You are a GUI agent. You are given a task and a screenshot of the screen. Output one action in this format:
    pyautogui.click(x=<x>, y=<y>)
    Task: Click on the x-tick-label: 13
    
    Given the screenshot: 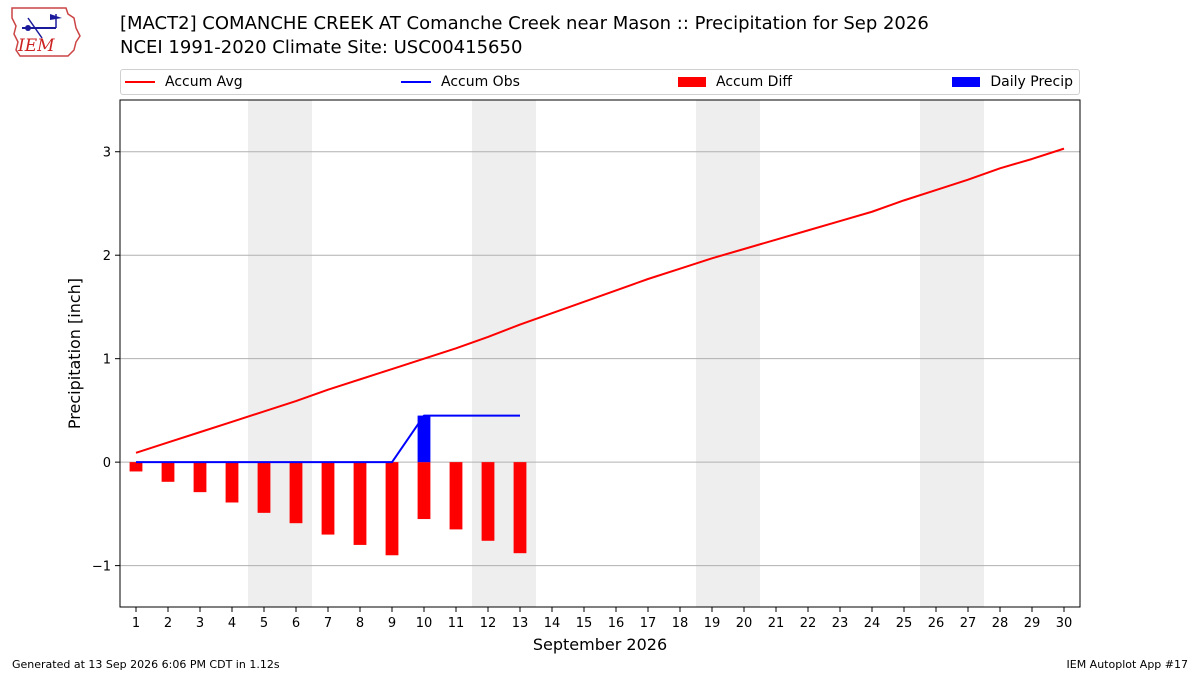 What is the action you would take?
    pyautogui.click(x=520, y=623)
    